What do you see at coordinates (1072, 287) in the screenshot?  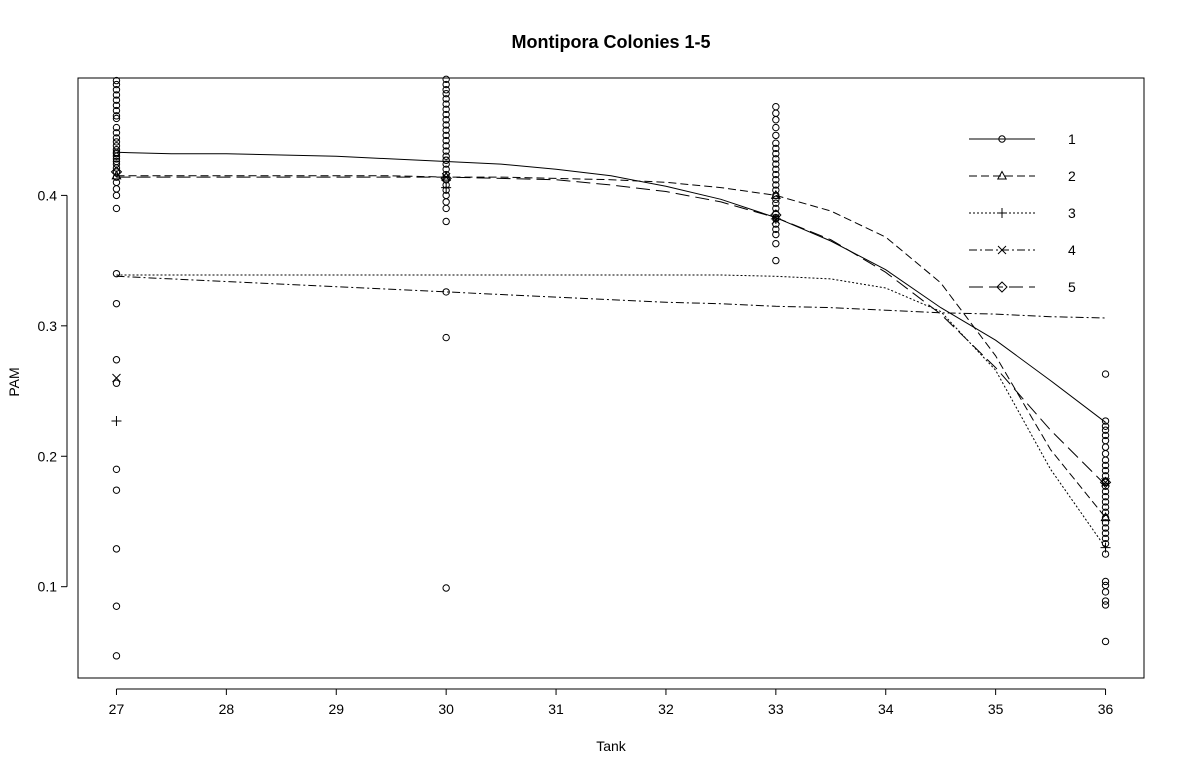 I see `legend-label-5: 5` at bounding box center [1072, 287].